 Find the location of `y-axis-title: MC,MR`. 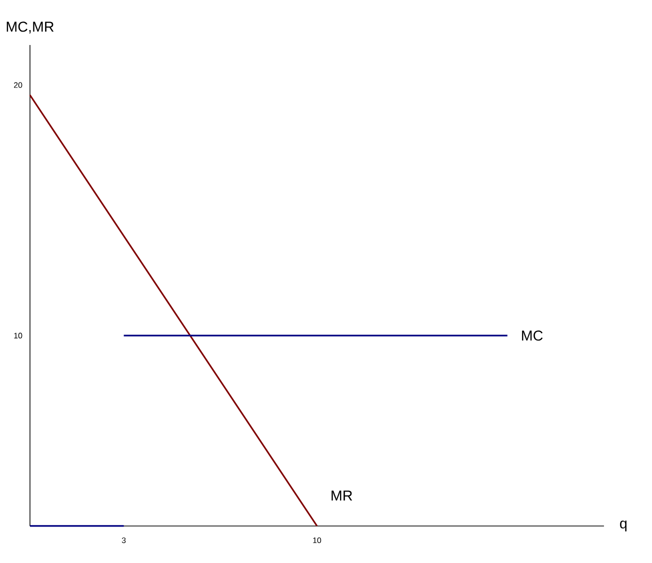

y-axis-title: MC,MR is located at coordinates (30, 28).